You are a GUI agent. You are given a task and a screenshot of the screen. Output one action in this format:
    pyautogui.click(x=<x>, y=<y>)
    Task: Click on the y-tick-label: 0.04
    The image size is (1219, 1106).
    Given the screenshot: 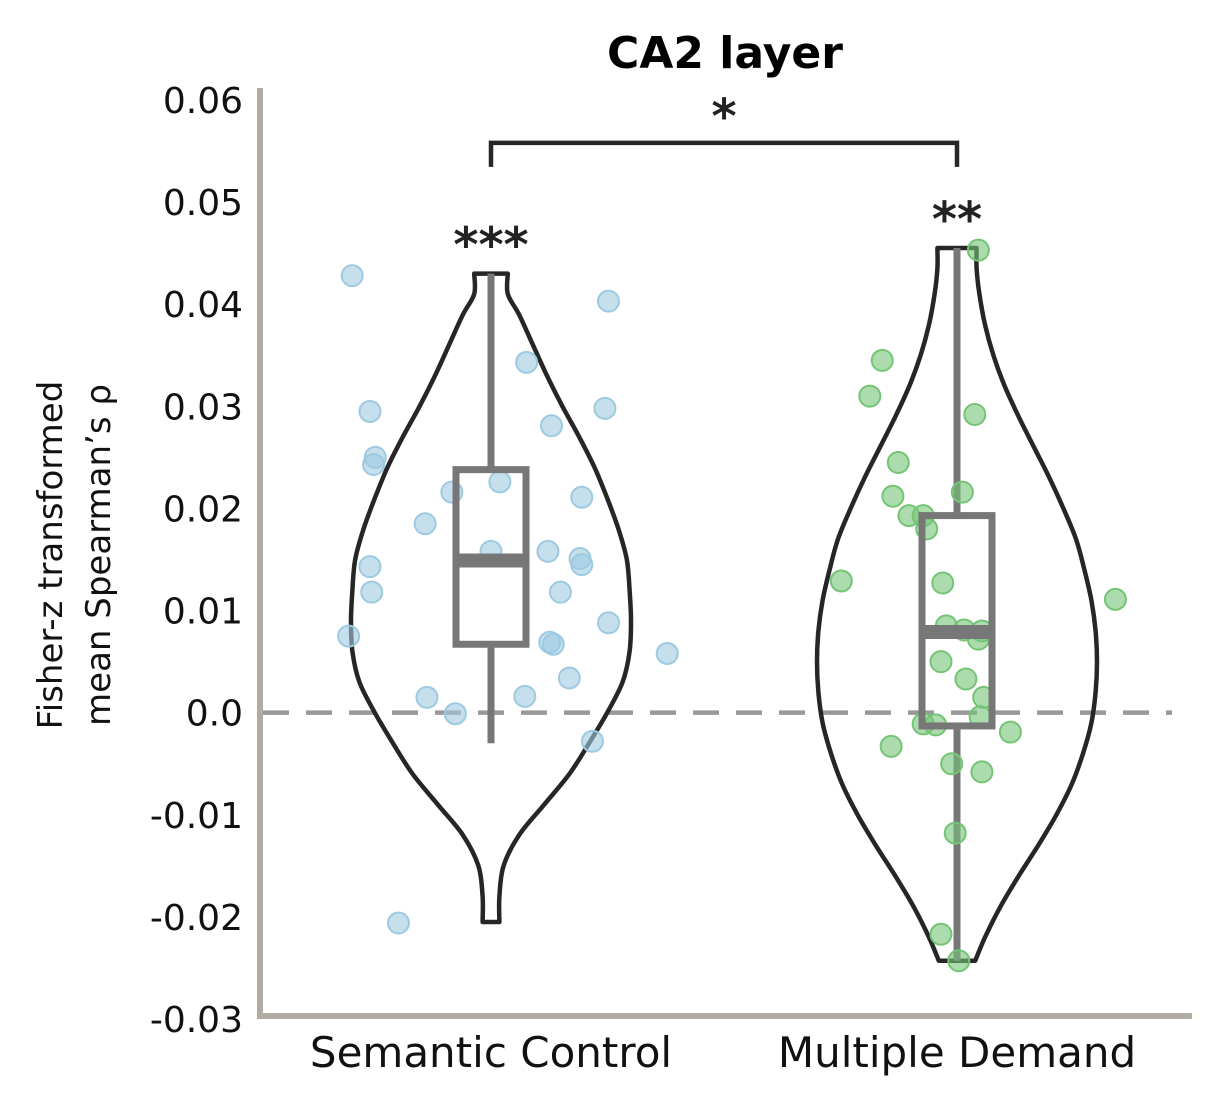 What is the action you would take?
    pyautogui.click(x=203, y=305)
    